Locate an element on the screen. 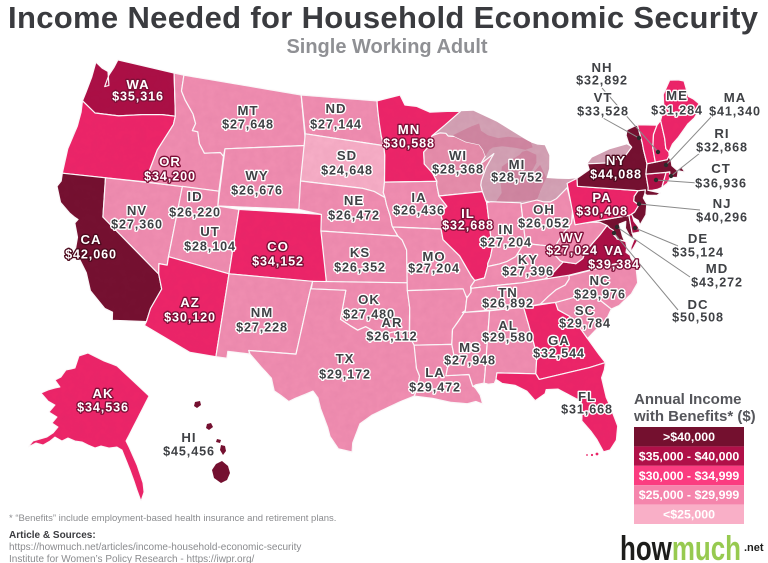 Image resolution: width=768 pixels, height=563 pixels. svg-text: $39,384 is located at coordinates (614, 265).